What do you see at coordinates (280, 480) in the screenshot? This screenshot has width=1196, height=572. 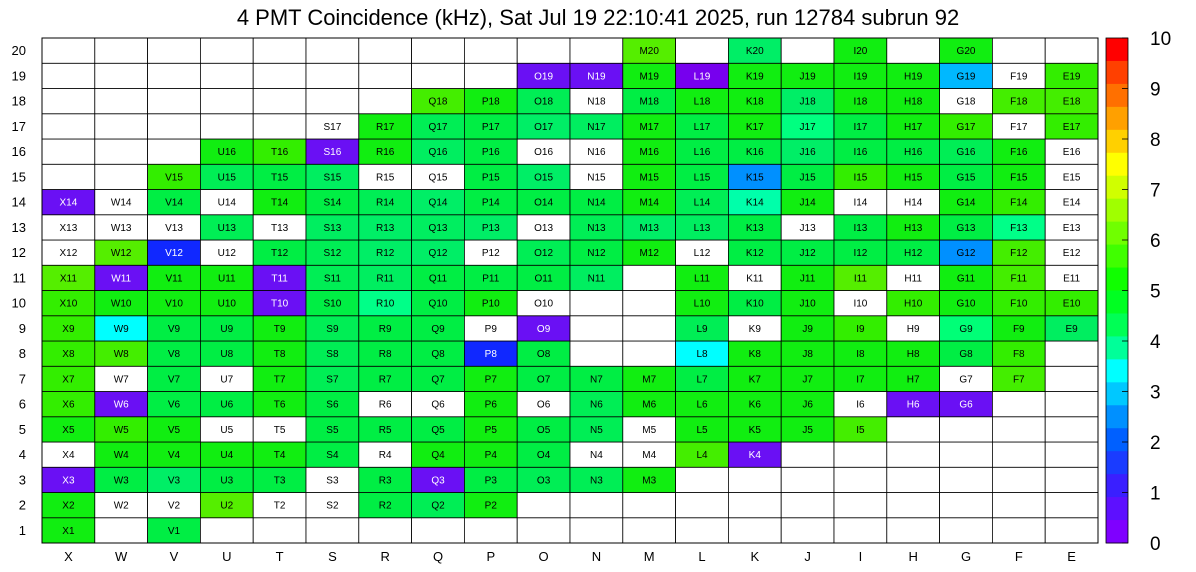 I see `cell-label-T3: T3` at bounding box center [280, 480].